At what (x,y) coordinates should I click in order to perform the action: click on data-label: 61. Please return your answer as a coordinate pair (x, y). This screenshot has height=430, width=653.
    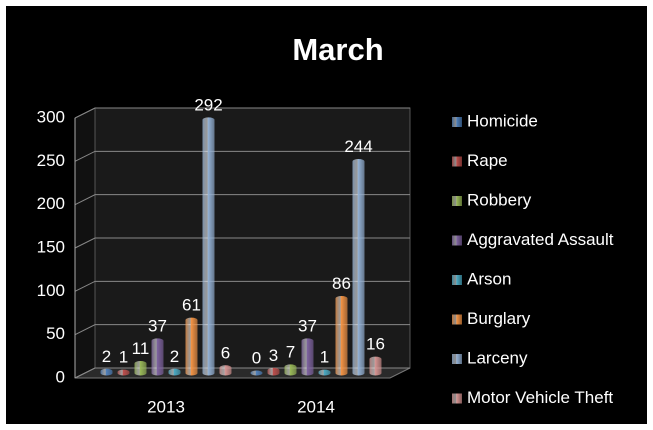
    Looking at the image, I should click on (191, 305).